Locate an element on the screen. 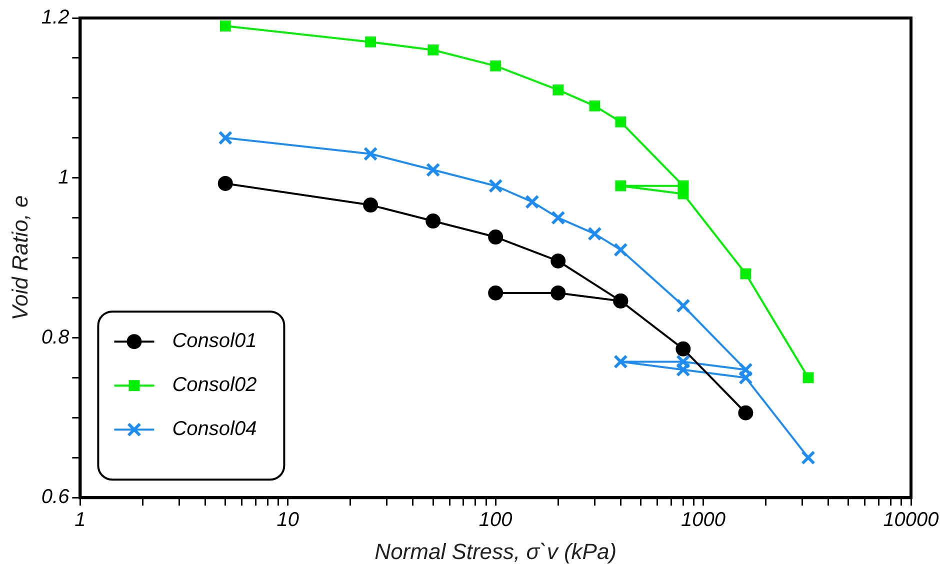 Image resolution: width=951 pixels, height=574 pixels. legend-label: Consol02 is located at coordinates (214, 385).